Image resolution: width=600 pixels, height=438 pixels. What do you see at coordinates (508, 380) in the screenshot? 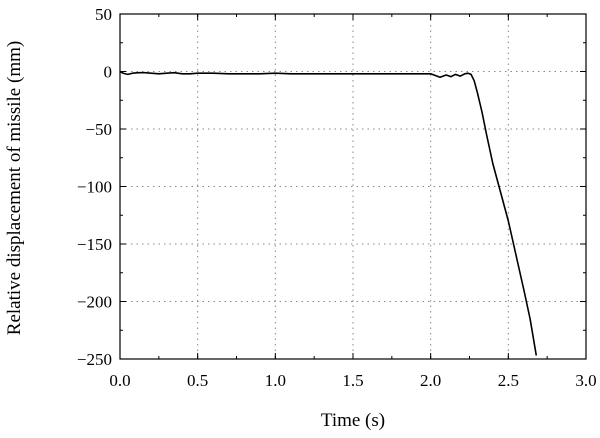
I see `x-tick-label: 2.5` at bounding box center [508, 380].